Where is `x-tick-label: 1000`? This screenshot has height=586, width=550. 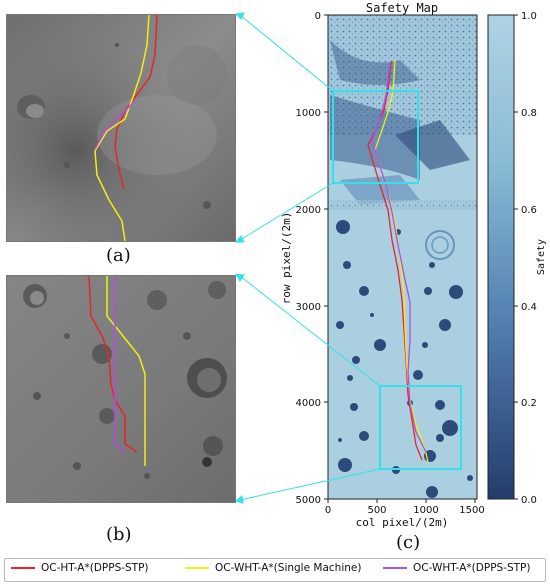
x-tick-label: 1000 is located at coordinates (425, 510).